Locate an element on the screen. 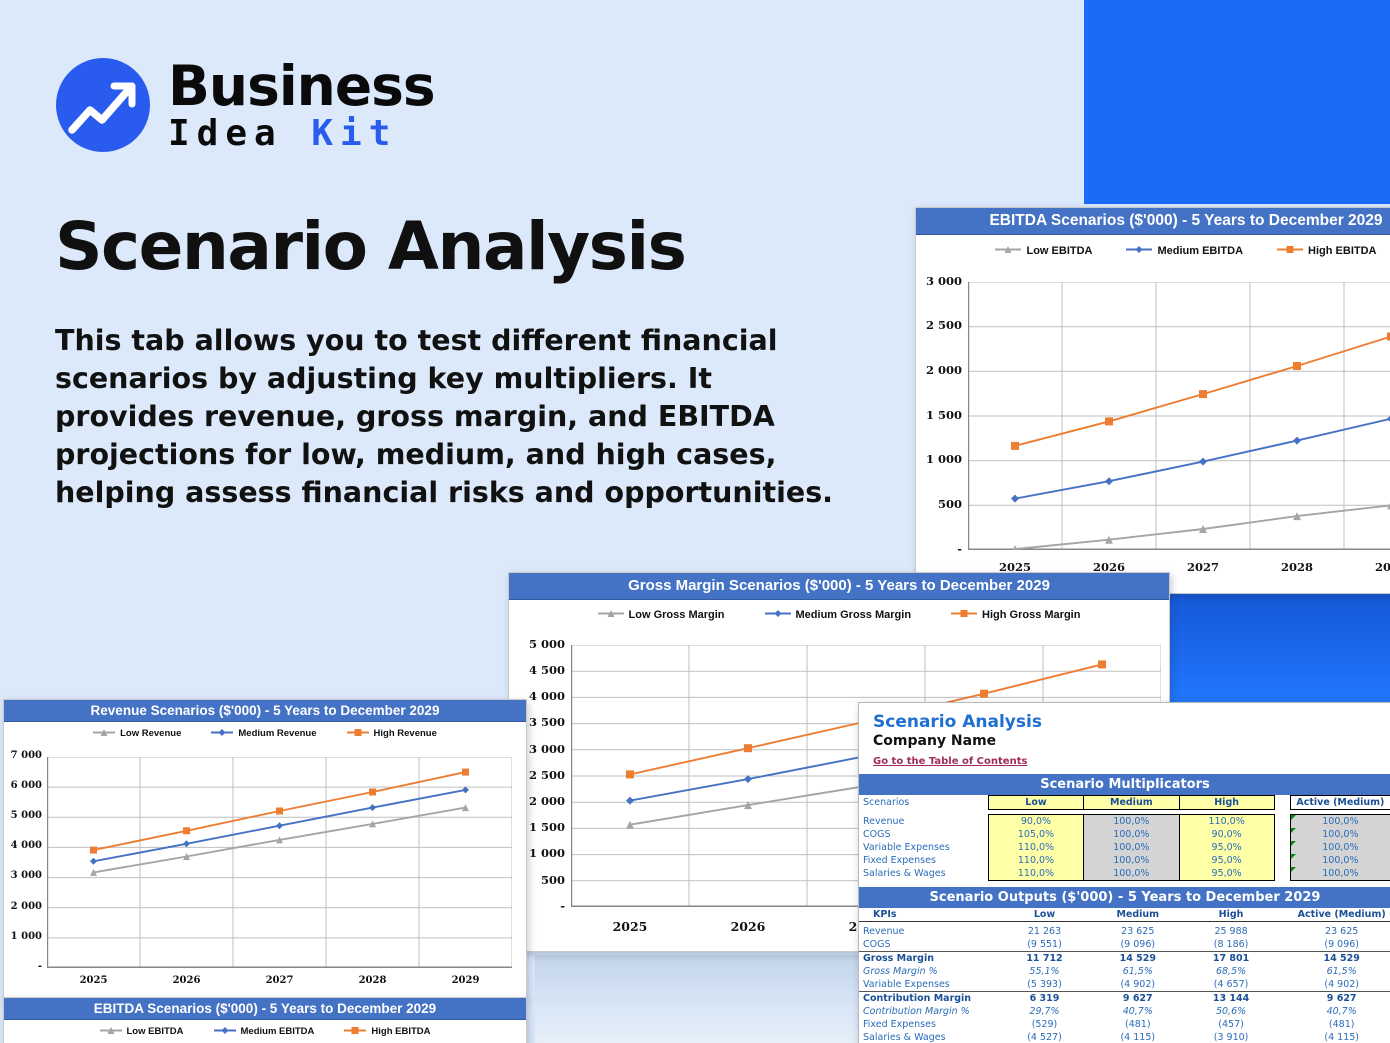 This screenshot has width=1390, height=1043. chart-plot-revenue is located at coordinates (279, 862).